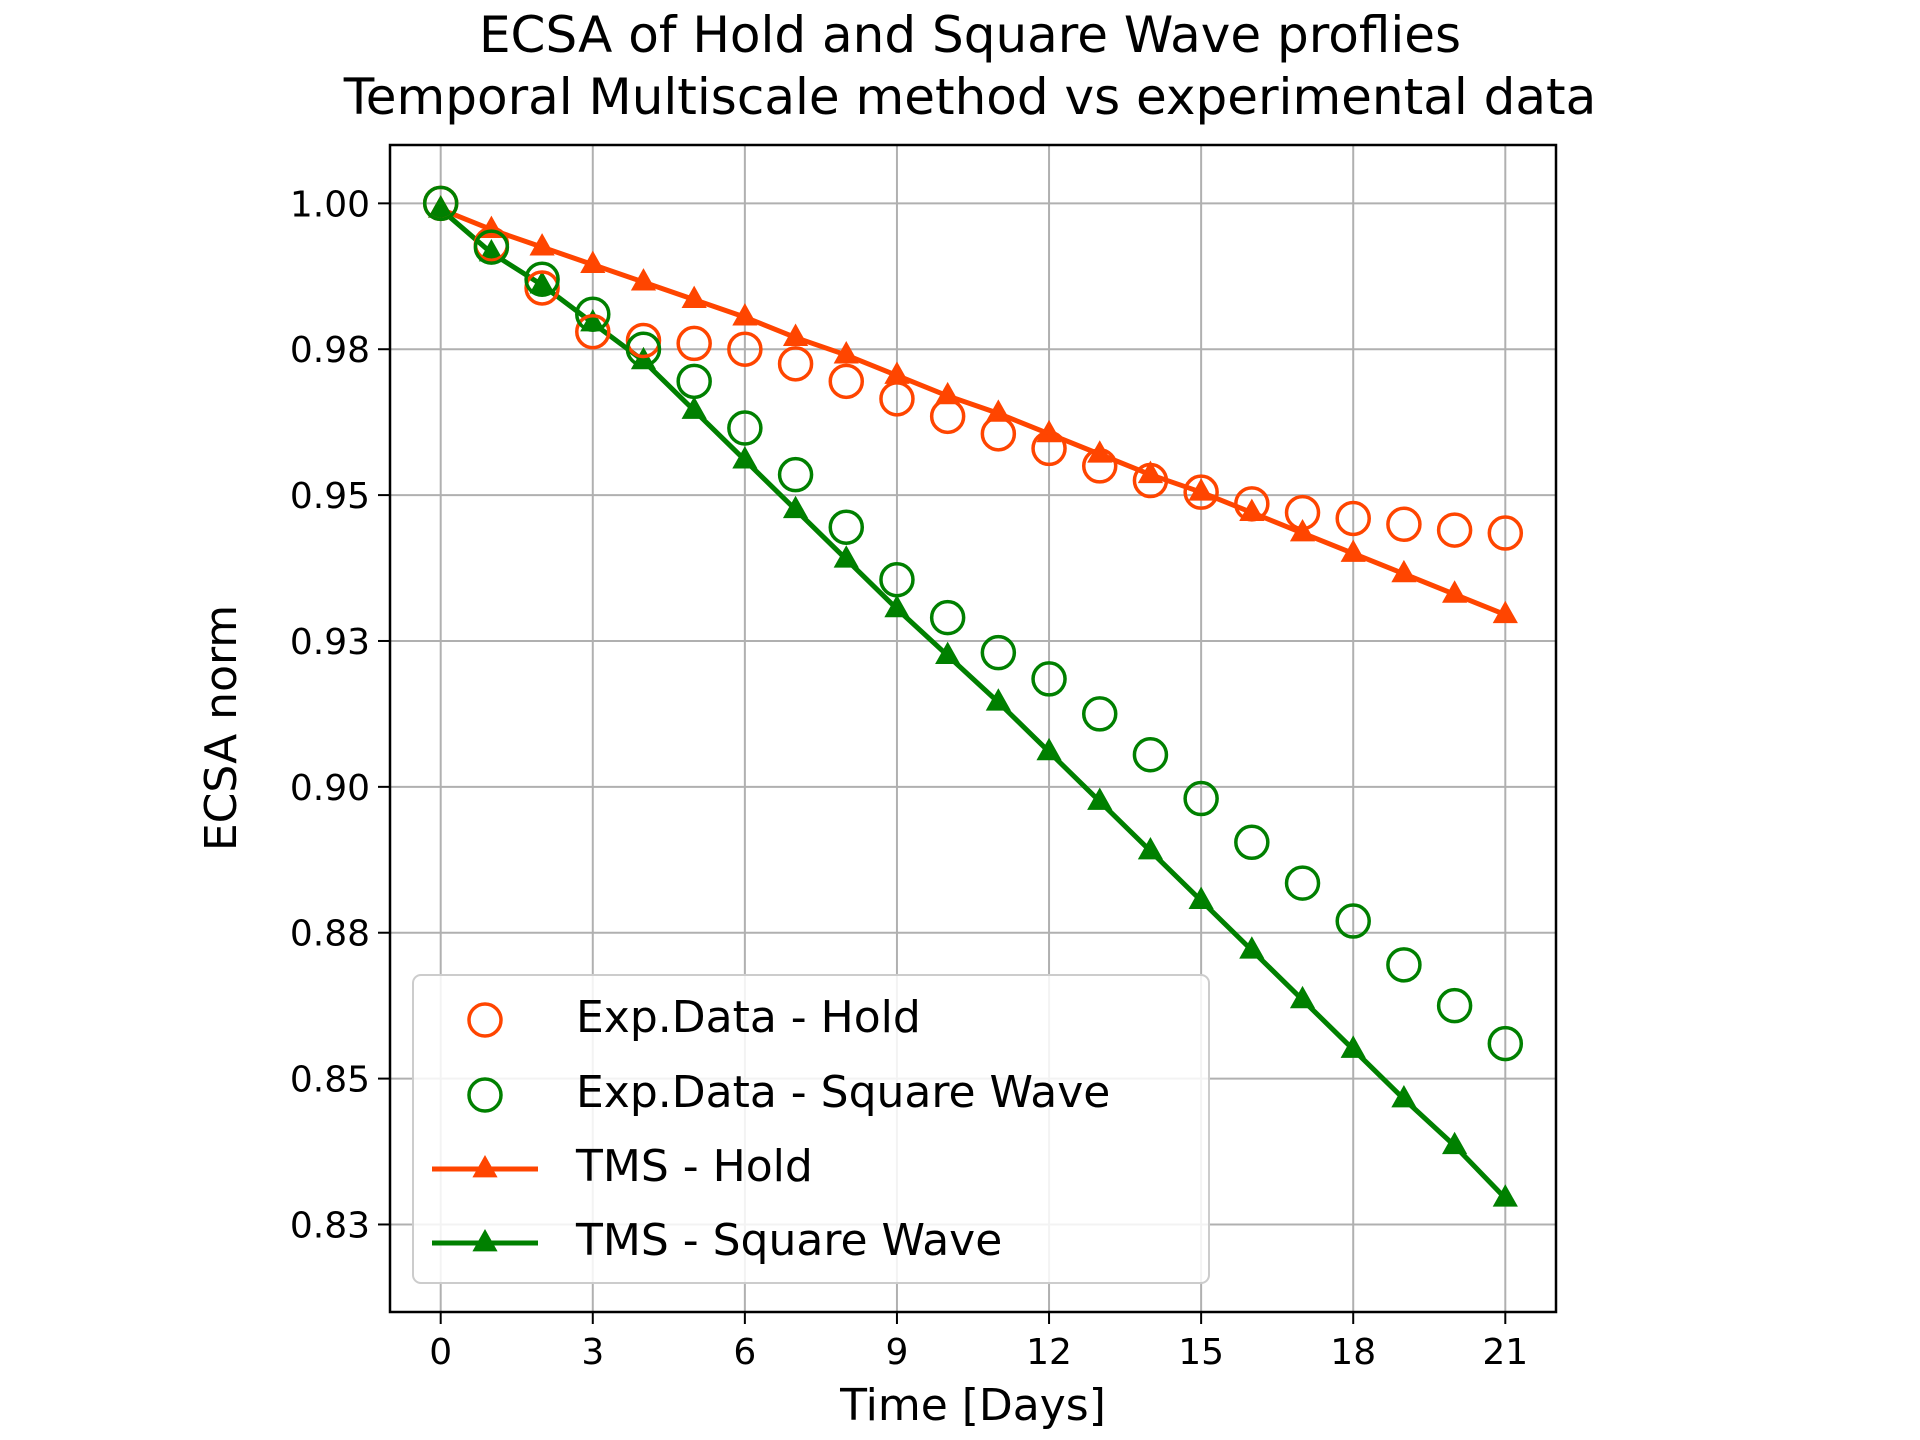 This screenshot has width=1920, height=1440. What do you see at coordinates (485, 1240) in the screenshot?
I see `legend-marker-tms-square-wave` at bounding box center [485, 1240].